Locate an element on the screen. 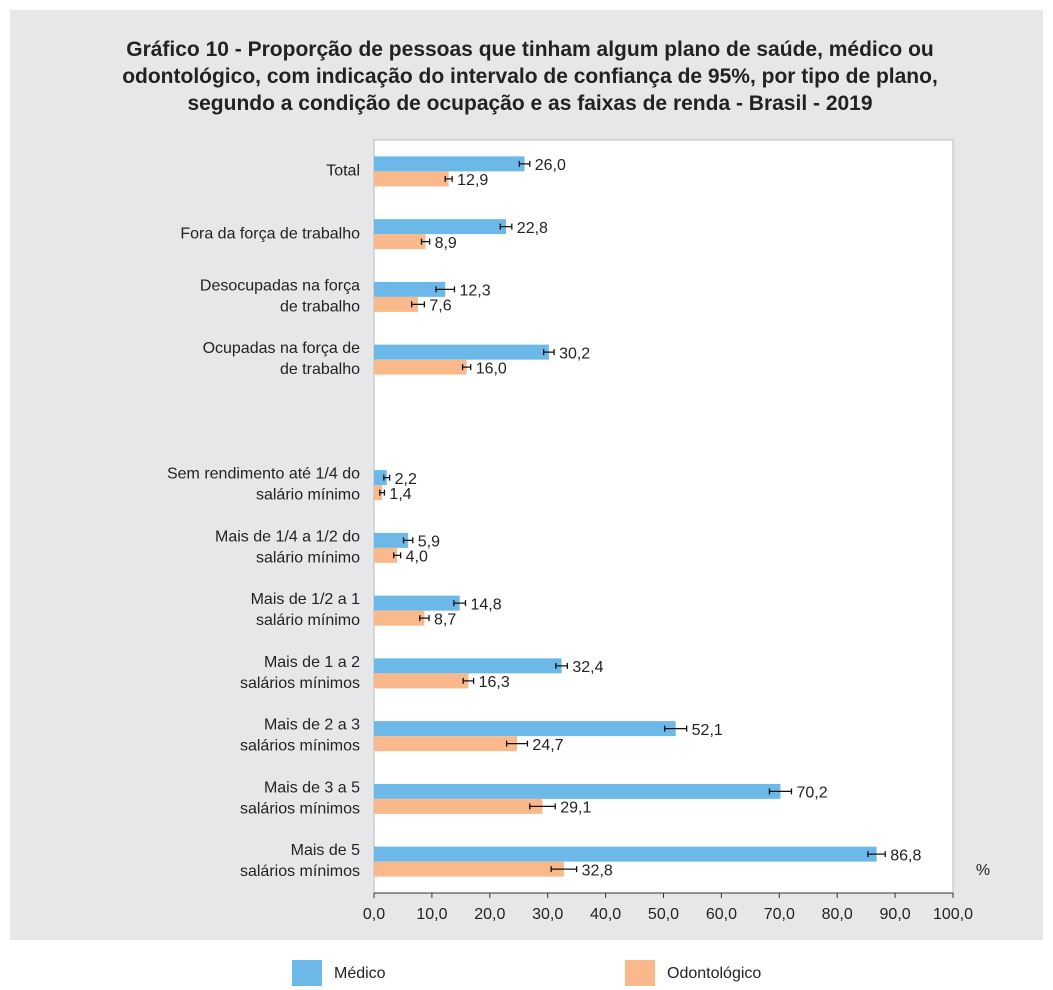 This screenshot has width=1053, height=990. value-label: 16,3 is located at coordinates (494, 682).